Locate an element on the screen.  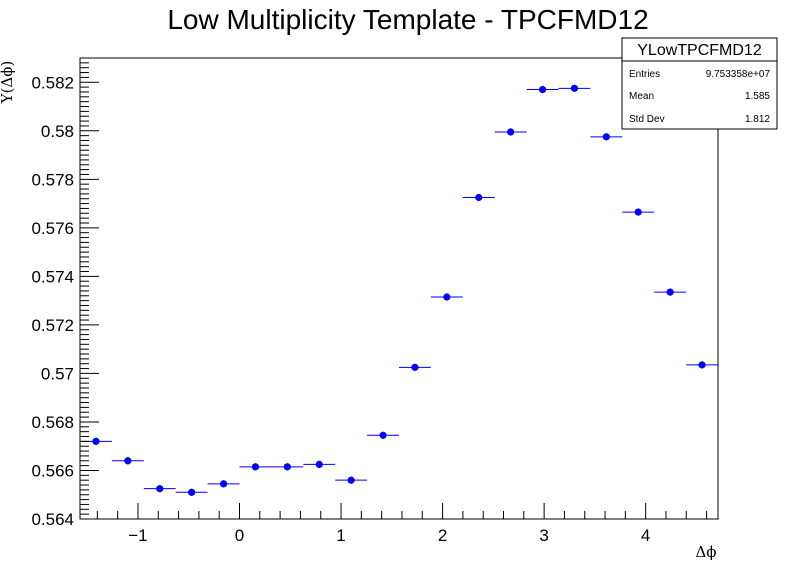
y-tick-label: 0.574 is located at coordinates (52, 276).